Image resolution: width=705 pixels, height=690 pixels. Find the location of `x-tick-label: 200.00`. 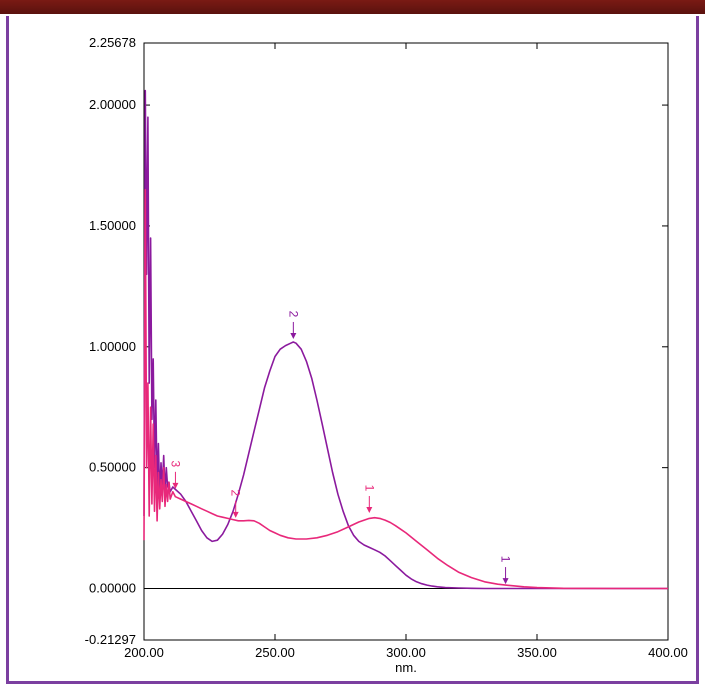

x-tick-label: 200.00 is located at coordinates (144, 652).